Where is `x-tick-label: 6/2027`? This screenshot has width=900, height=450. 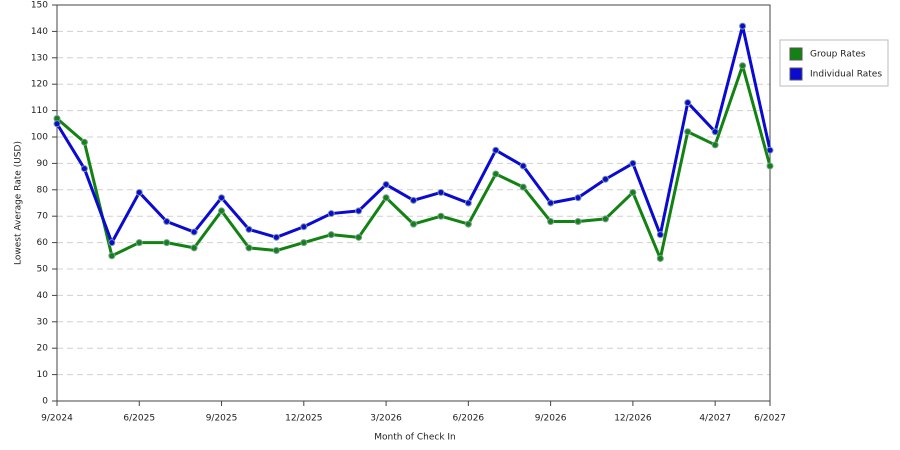 x-tick-label: 6/2027 is located at coordinates (770, 419).